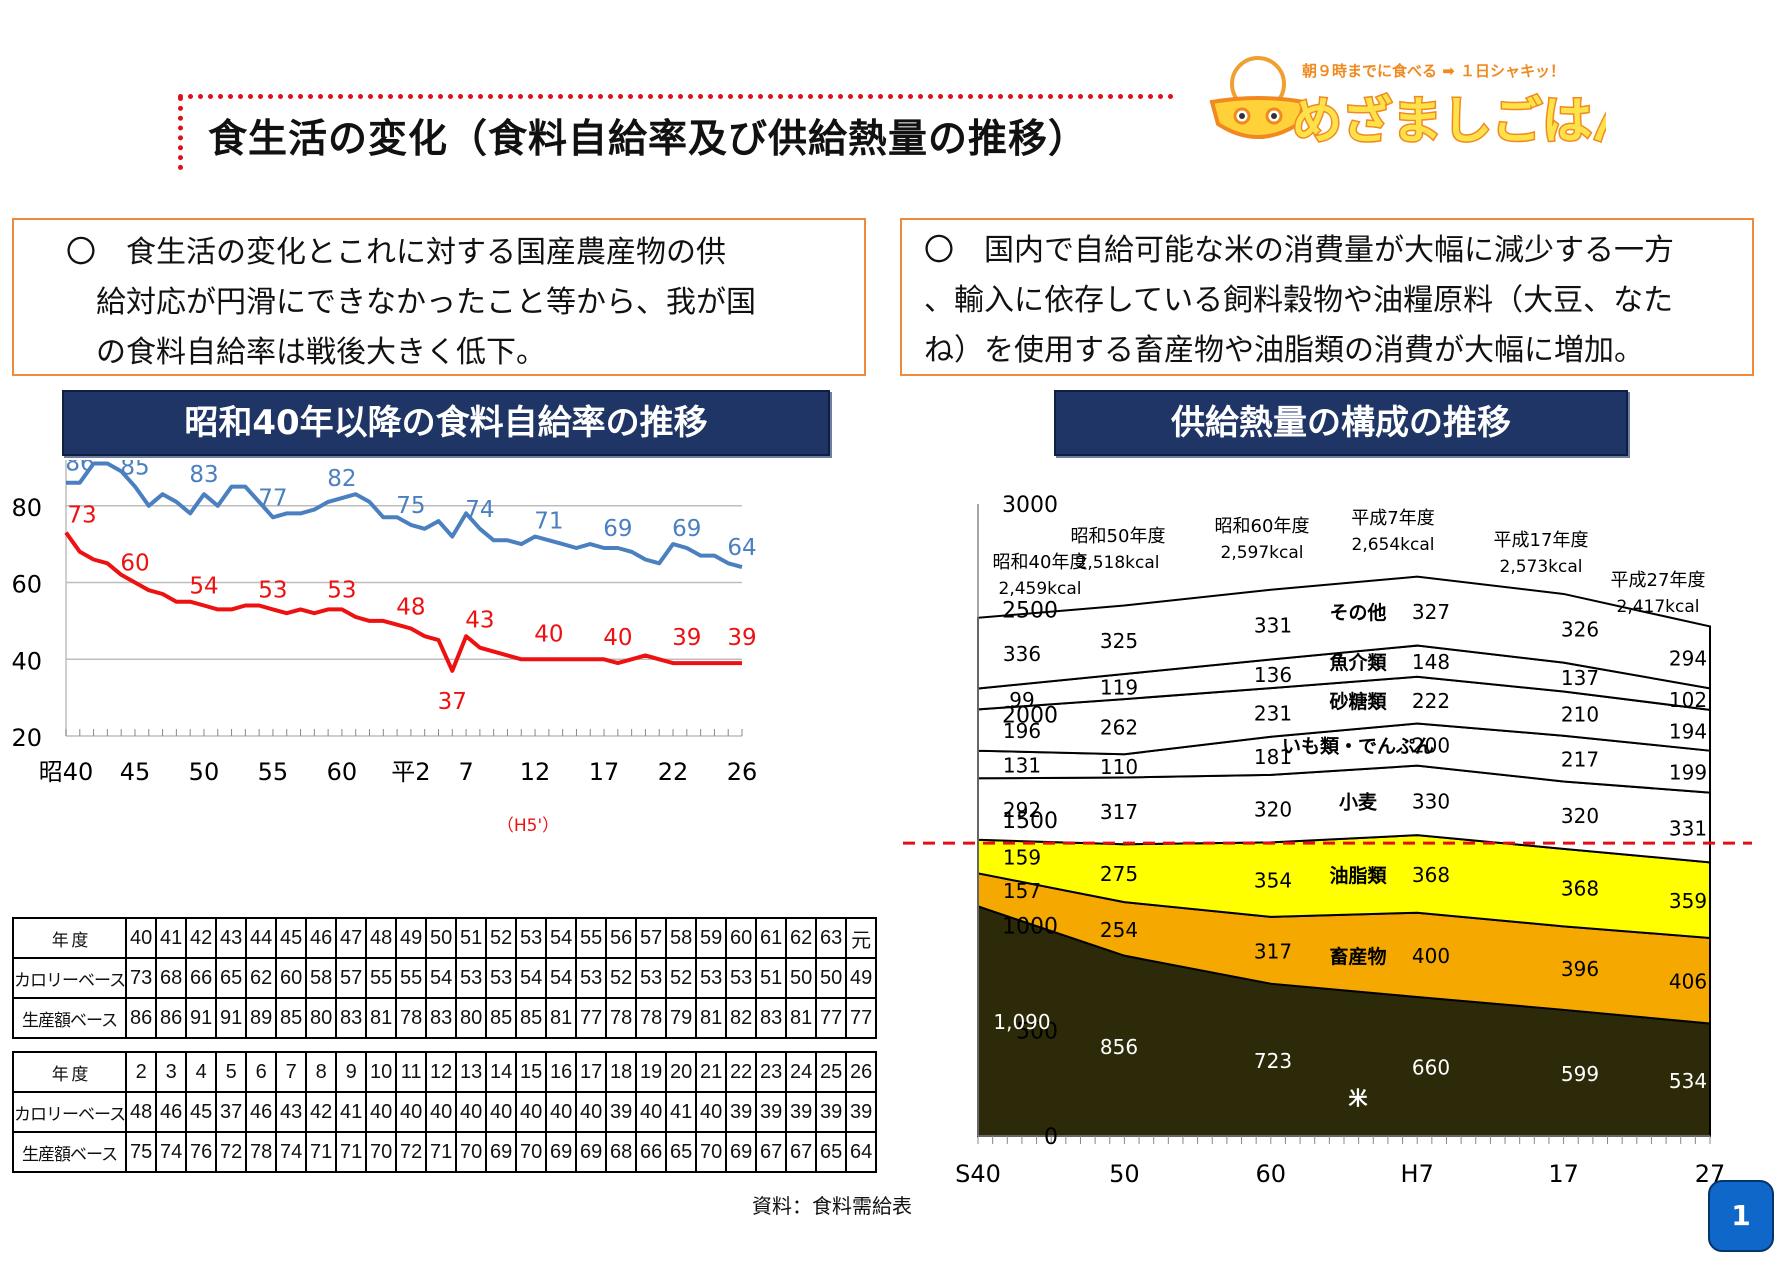  What do you see at coordinates (1431, 1067) in the screenshot?
I see `area-value-label: 660` at bounding box center [1431, 1067].